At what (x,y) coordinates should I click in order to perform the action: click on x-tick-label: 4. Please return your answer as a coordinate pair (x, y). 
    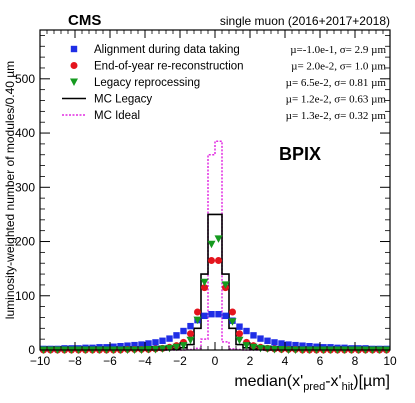
    Looking at the image, I should click on (285, 361).